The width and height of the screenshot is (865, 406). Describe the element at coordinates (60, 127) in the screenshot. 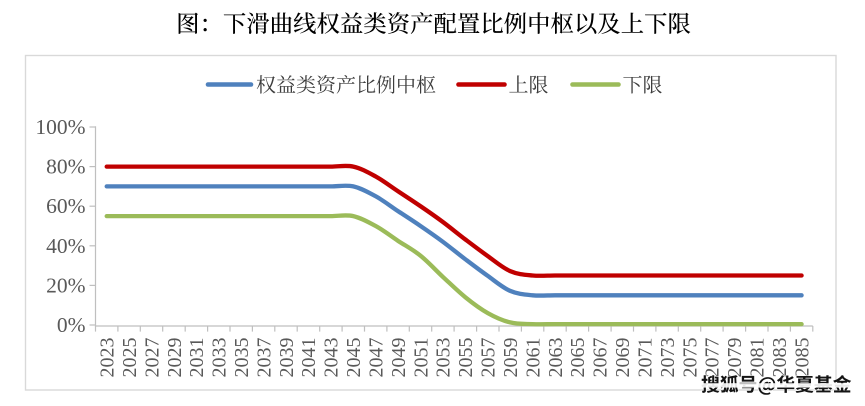

I see `svg-text: 100%` at that location.